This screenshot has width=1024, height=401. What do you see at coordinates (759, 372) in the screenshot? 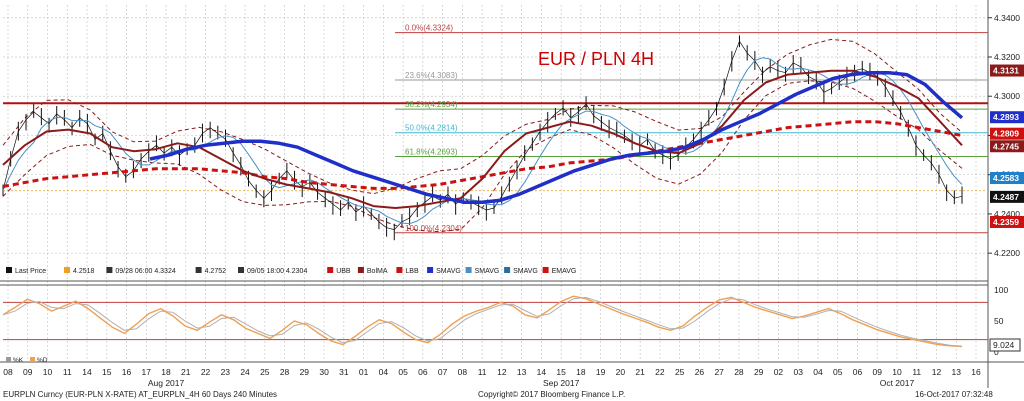
I see `x-tick-label: 29` at bounding box center [759, 372].